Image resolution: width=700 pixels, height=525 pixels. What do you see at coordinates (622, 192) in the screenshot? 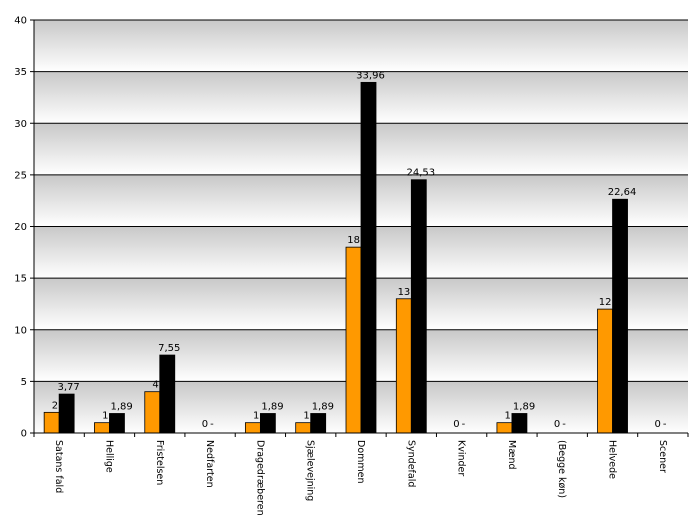
I see `data-label-series-2: 22,64` at bounding box center [622, 192].